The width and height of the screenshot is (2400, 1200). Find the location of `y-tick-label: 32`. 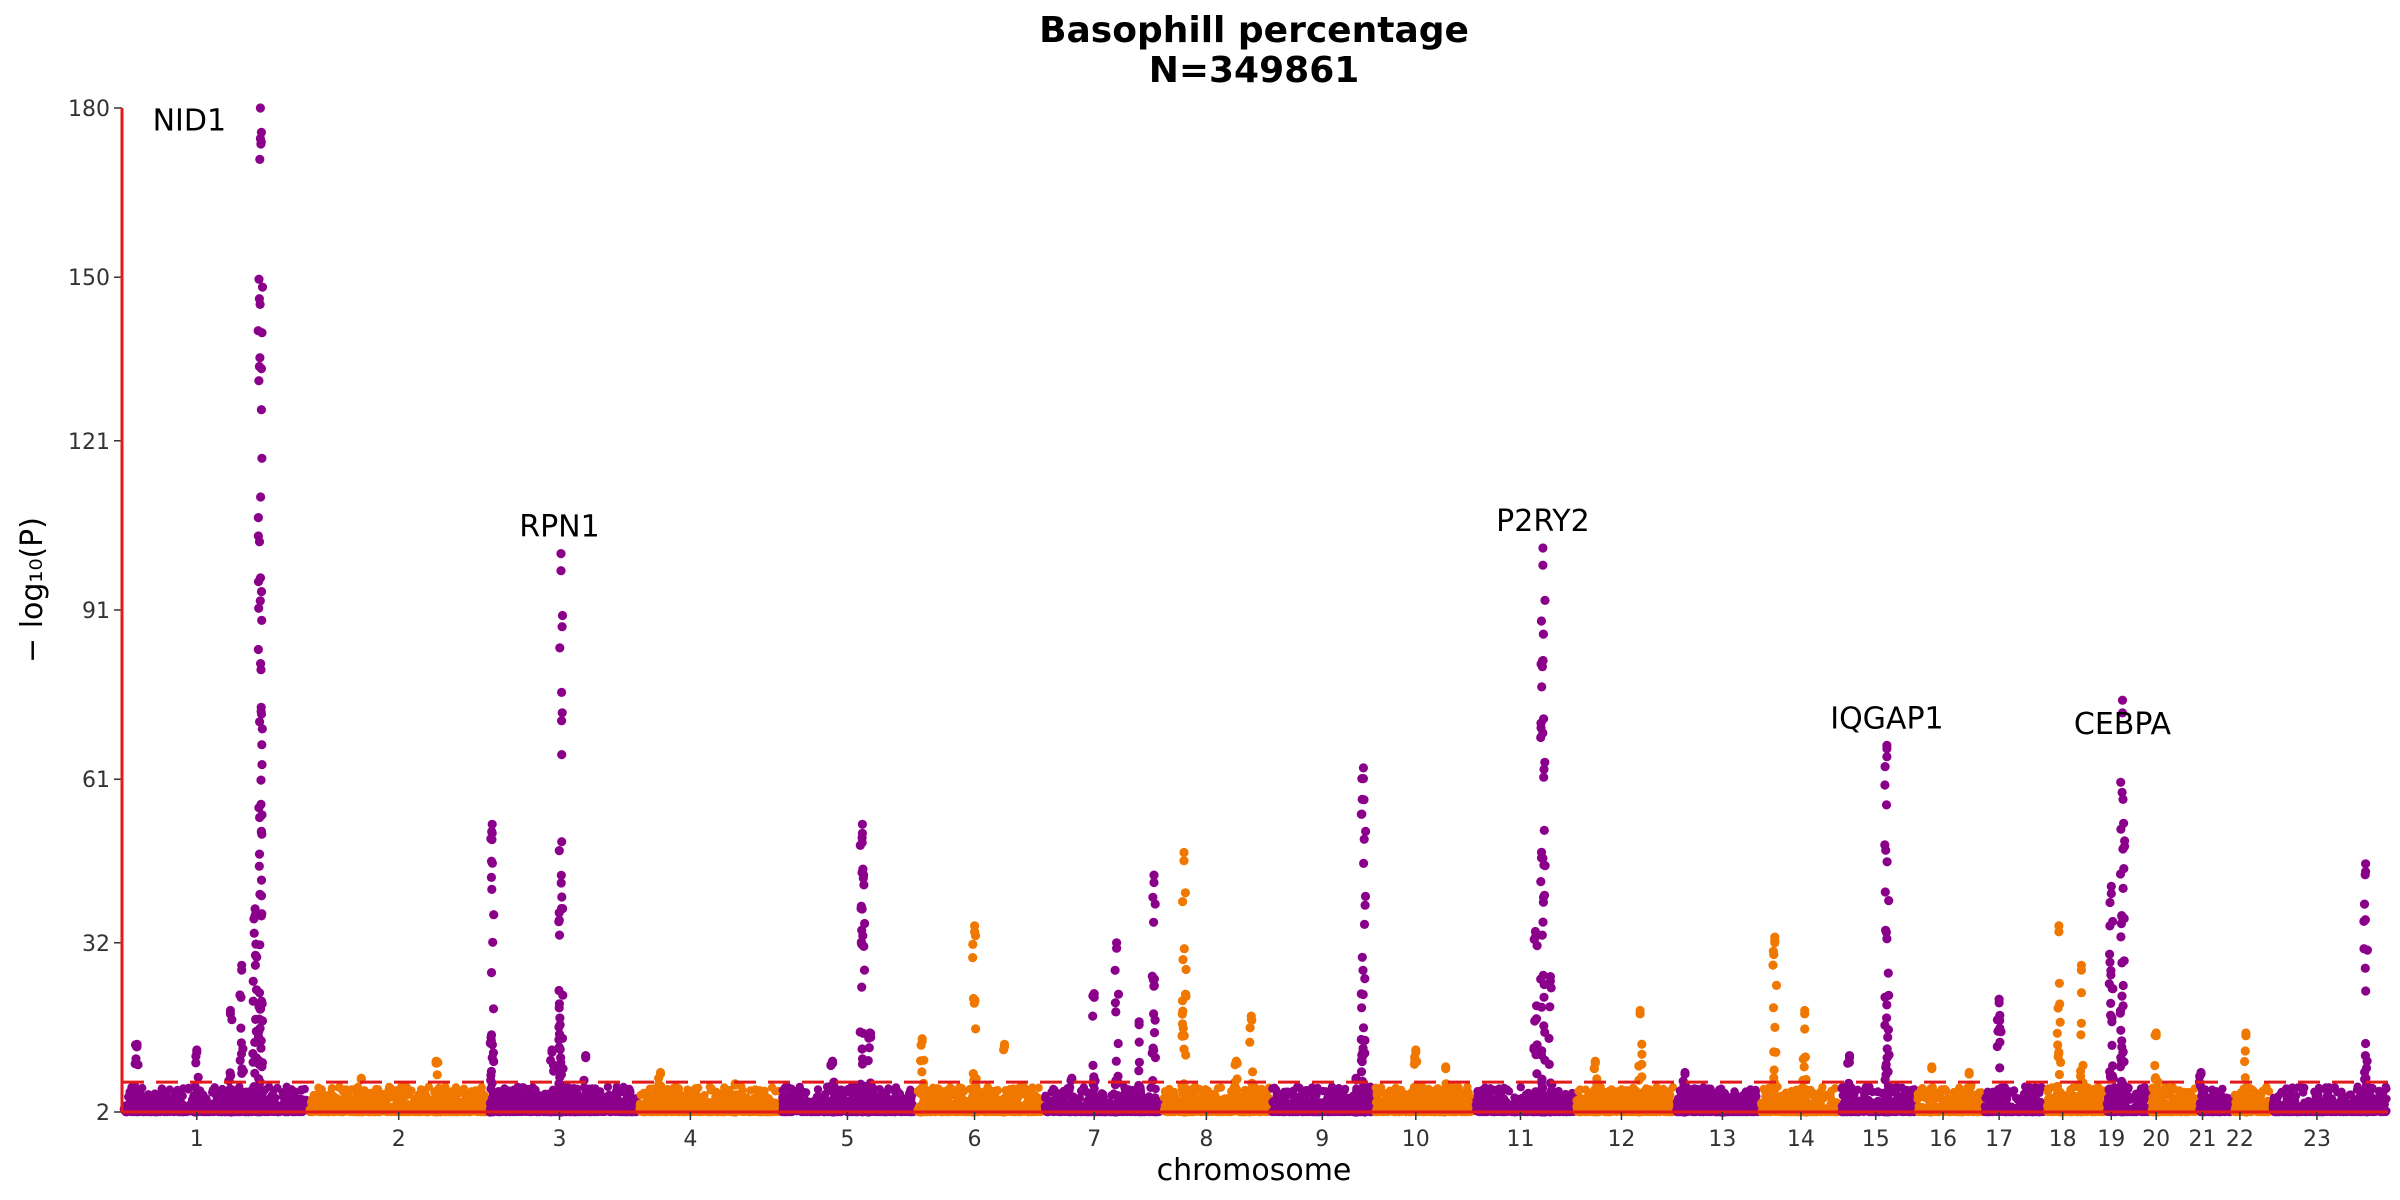

y-tick-label: 32 is located at coordinates (96, 944).